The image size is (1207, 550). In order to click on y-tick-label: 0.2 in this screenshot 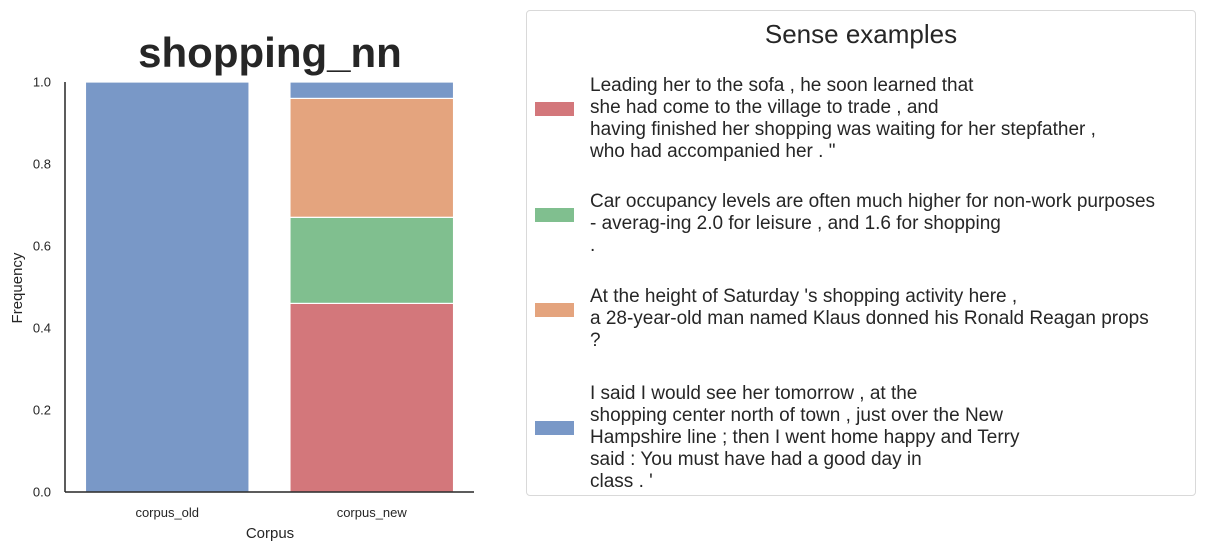, I will do `click(42, 410)`.